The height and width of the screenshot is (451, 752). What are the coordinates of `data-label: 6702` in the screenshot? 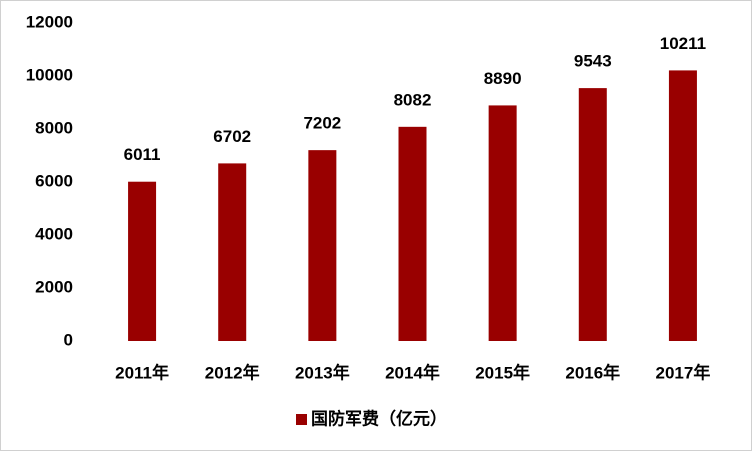 It's located at (232, 136).